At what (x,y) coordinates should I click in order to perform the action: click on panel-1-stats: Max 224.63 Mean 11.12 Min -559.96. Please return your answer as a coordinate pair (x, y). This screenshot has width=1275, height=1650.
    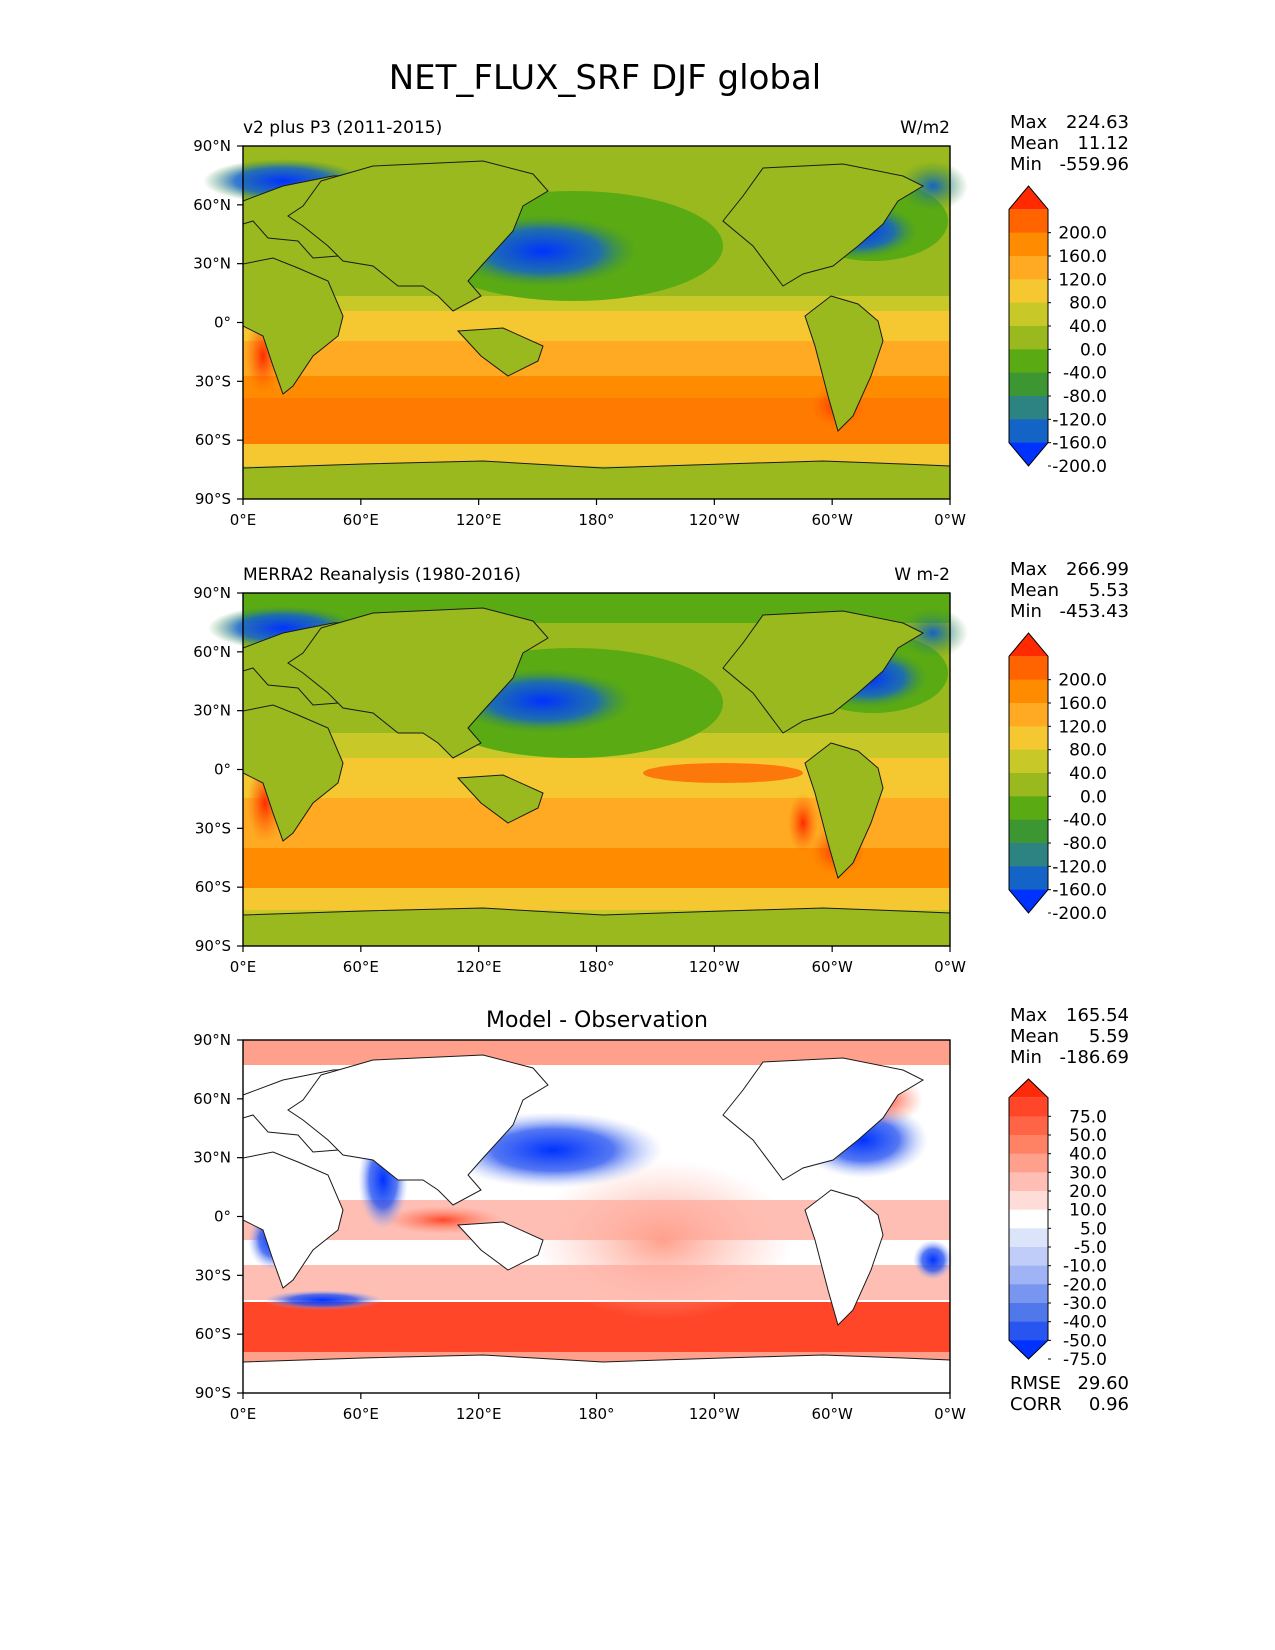
    Looking at the image, I should click on (1069, 143).